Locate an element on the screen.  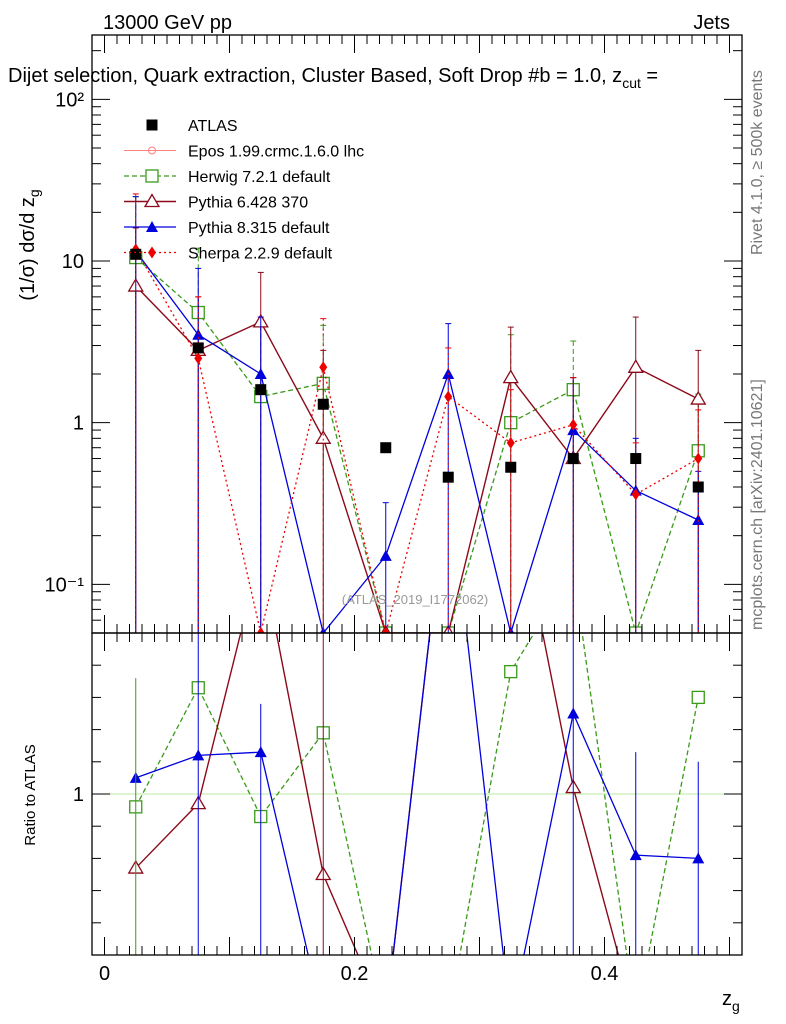
main-y-tick-label: 10² is located at coordinates (69, 100).